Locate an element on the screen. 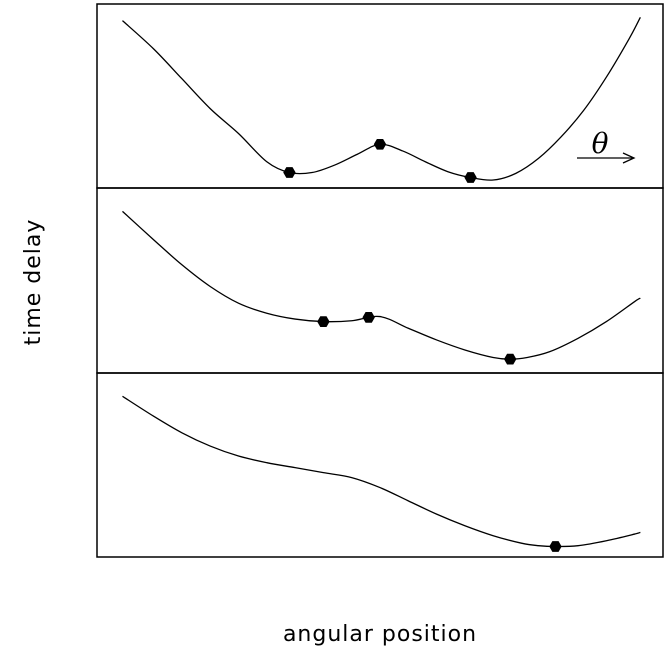 The height and width of the screenshot is (649, 666). y-axis-label: time delay is located at coordinates (33, 282).